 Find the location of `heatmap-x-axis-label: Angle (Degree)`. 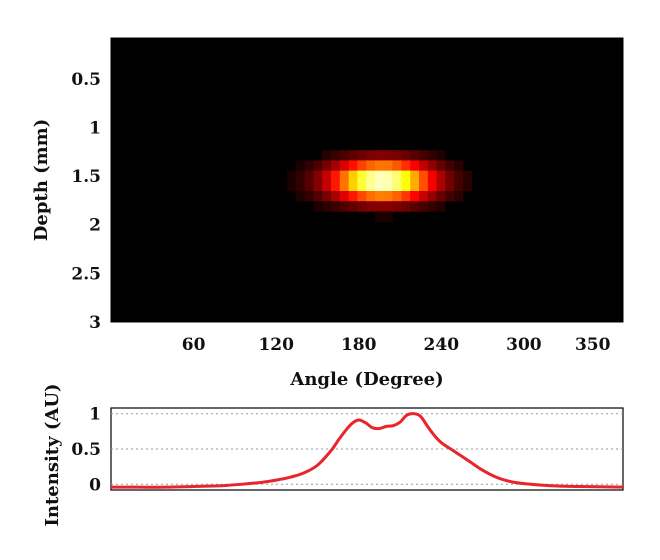

heatmap-x-axis-label: Angle (Degree) is located at coordinates (366, 379).